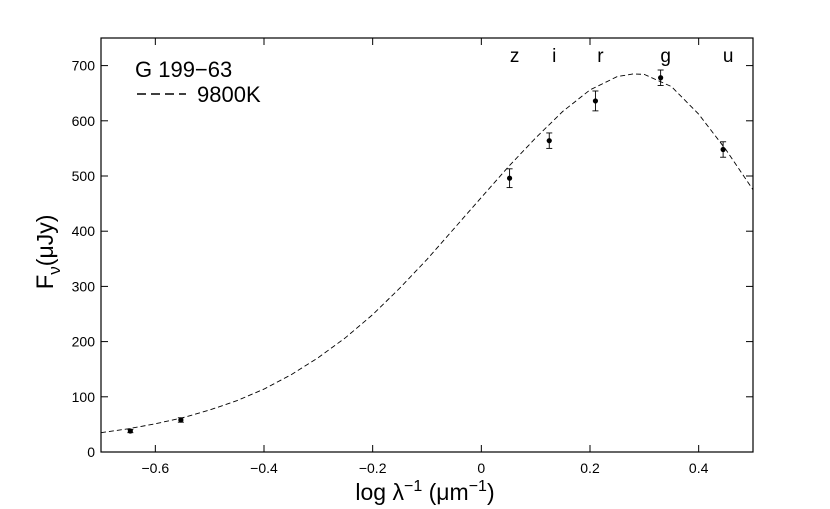 This screenshot has width=830, height=509. Describe the element at coordinates (183, 69) in the screenshot. I see `legend-object-label: G 199−63` at that location.